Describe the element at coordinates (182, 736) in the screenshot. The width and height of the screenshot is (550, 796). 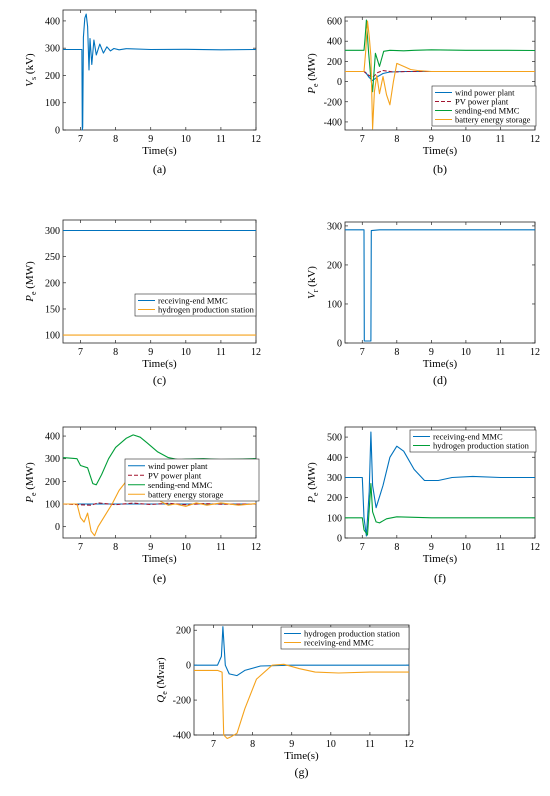
I see `y-tick-label: -400` at that location.